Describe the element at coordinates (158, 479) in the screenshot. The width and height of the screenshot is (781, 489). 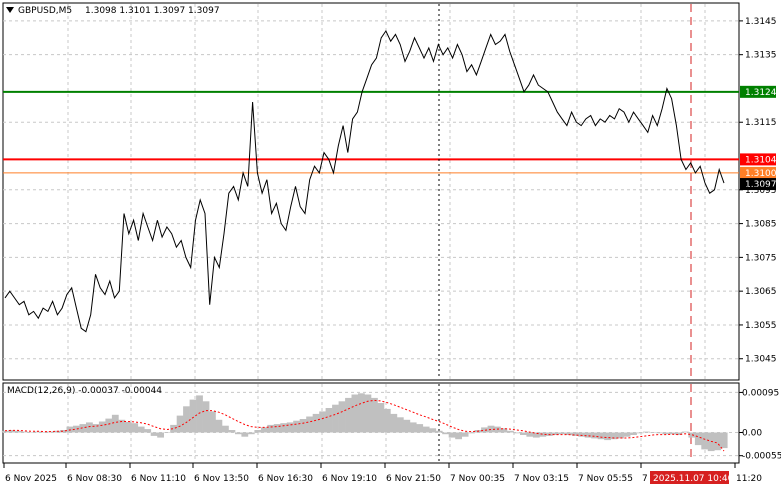
I see `x-tick-label: 6 Nov 11:10` at that location.